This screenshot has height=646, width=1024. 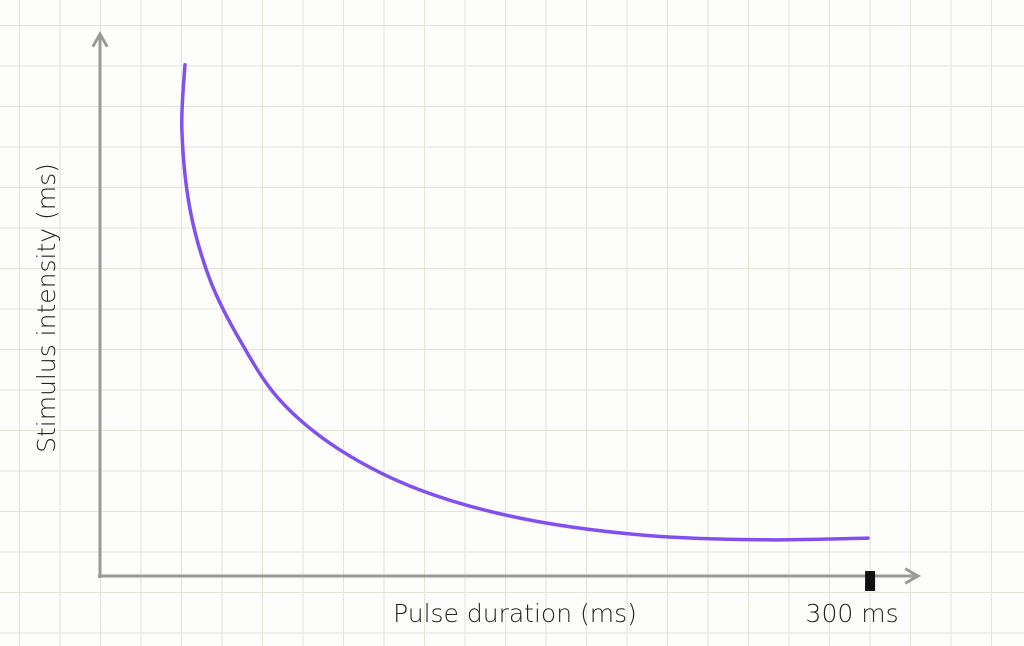 I want to click on x-axis-label: Pulse duration (ms), so click(x=515, y=613).